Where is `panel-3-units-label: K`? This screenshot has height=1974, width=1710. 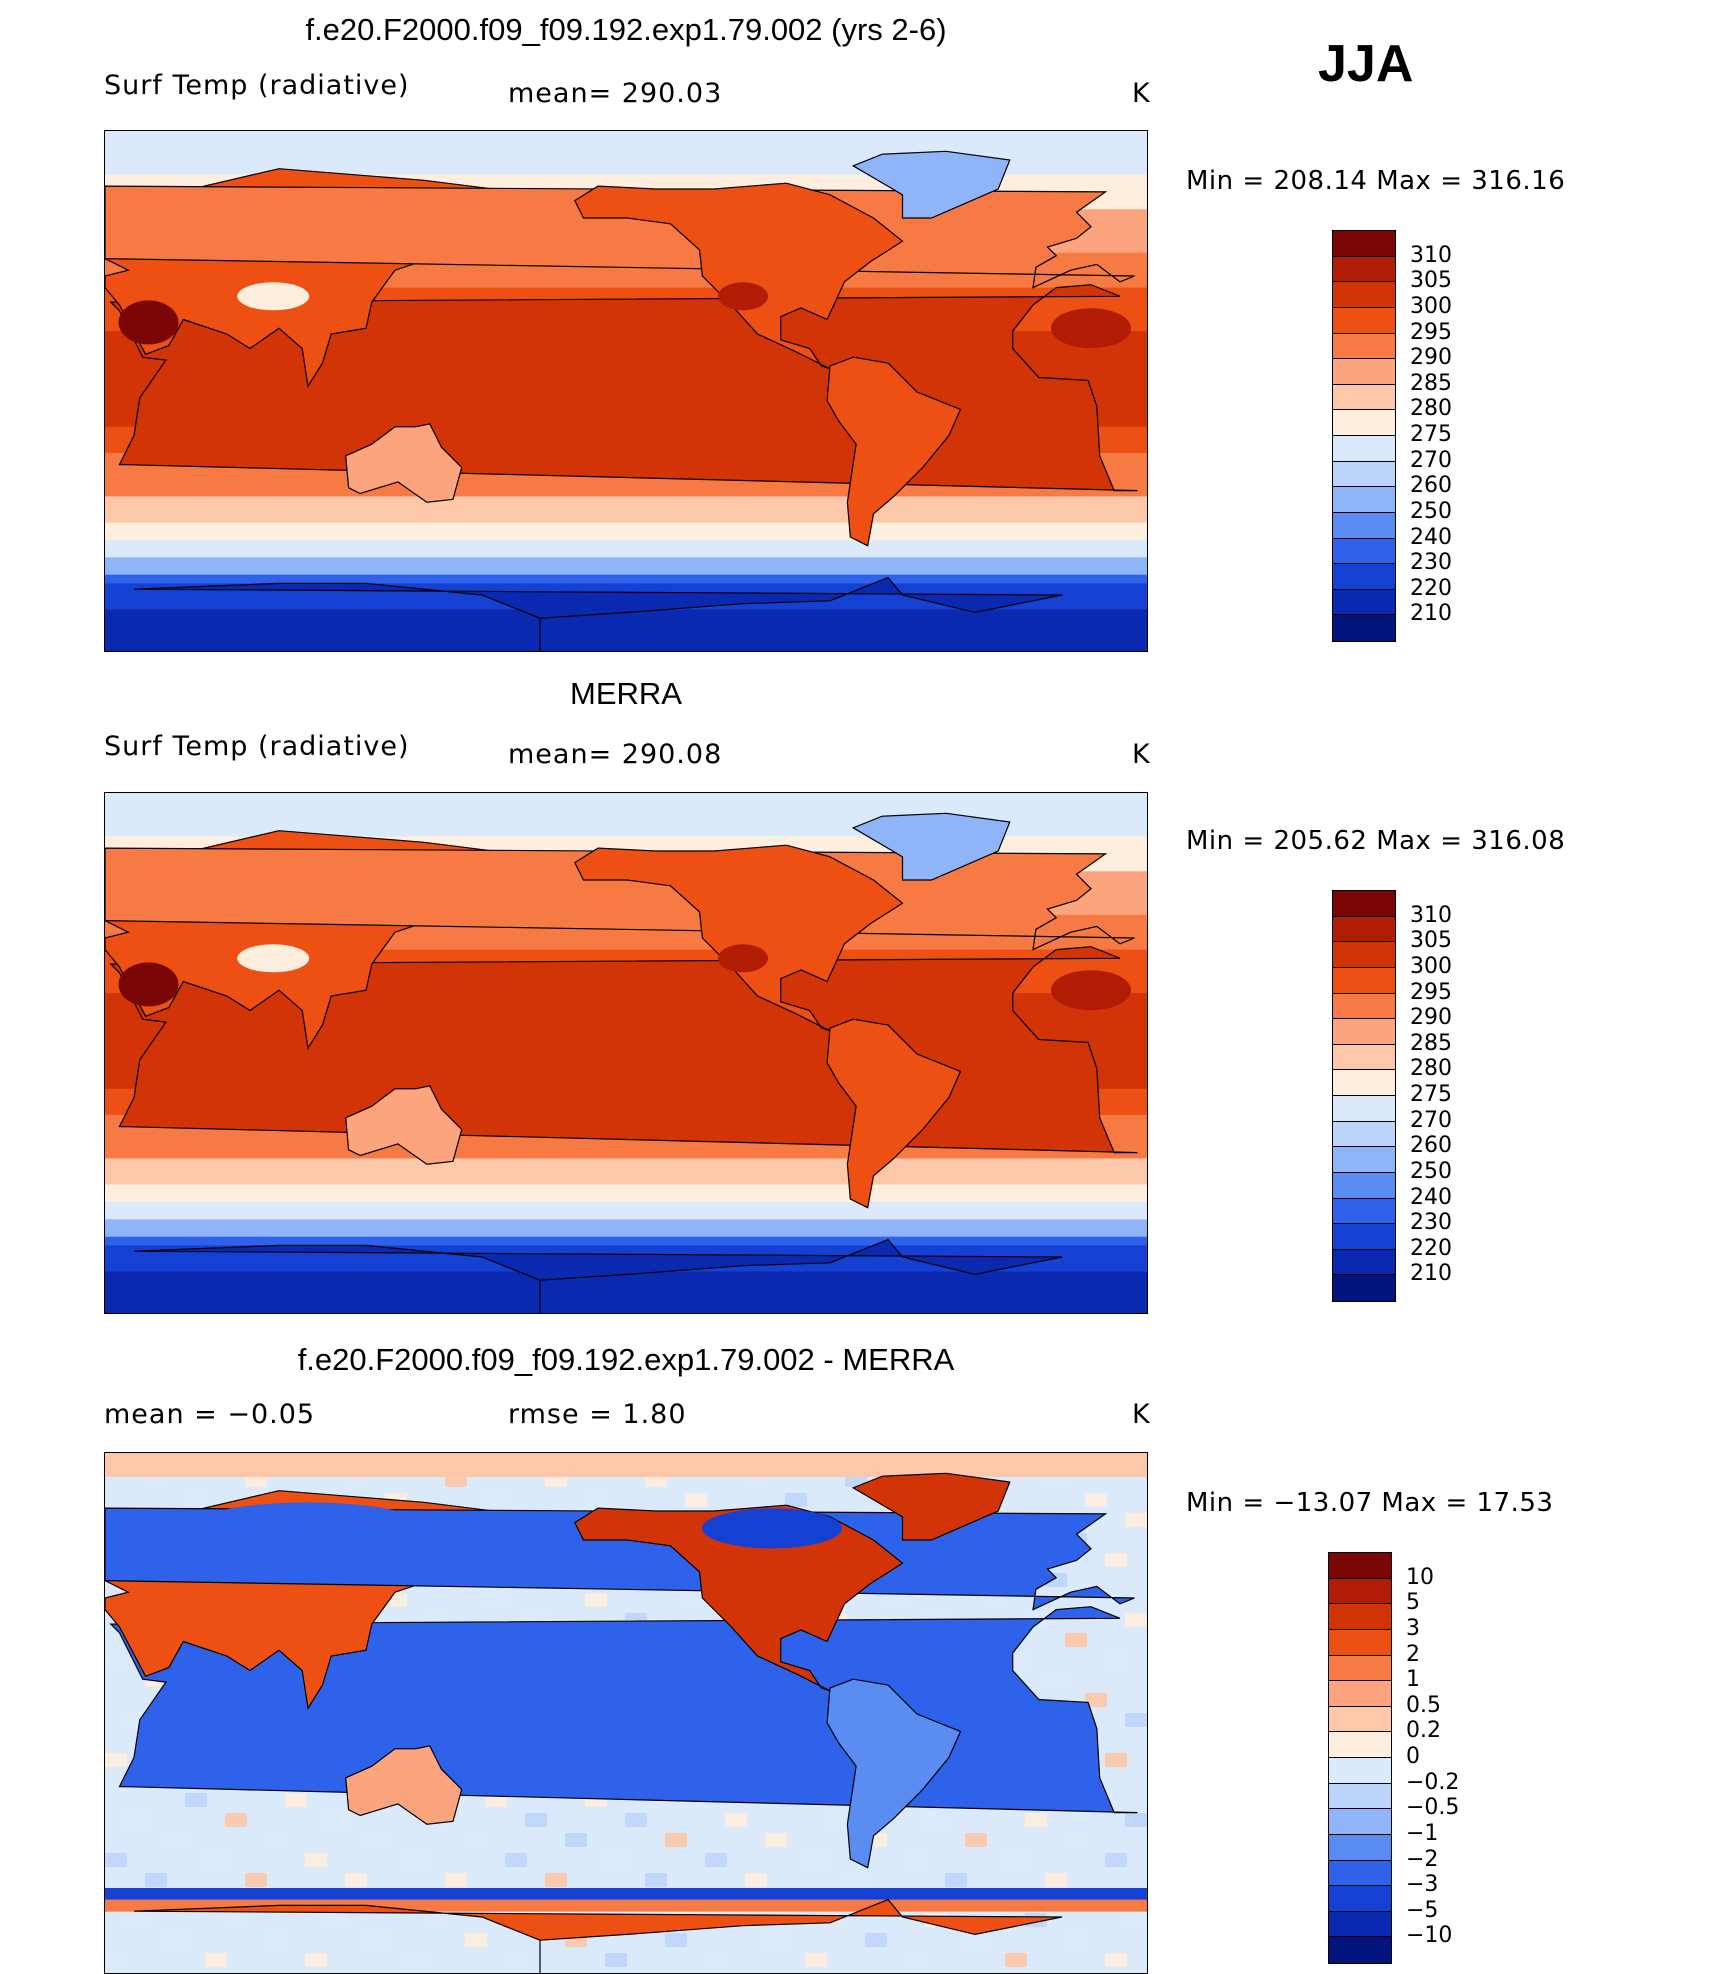 panel-3-units-label: K is located at coordinates (1141, 1414).